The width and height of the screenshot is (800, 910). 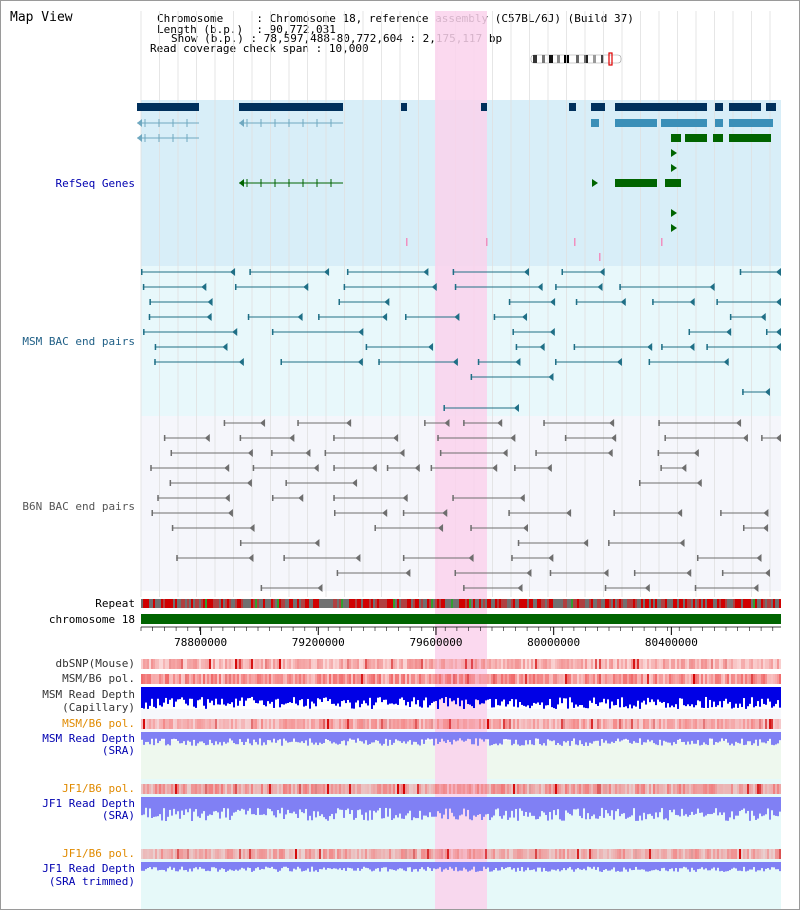 I want to click on msm-bac-track, so click(x=461, y=340).